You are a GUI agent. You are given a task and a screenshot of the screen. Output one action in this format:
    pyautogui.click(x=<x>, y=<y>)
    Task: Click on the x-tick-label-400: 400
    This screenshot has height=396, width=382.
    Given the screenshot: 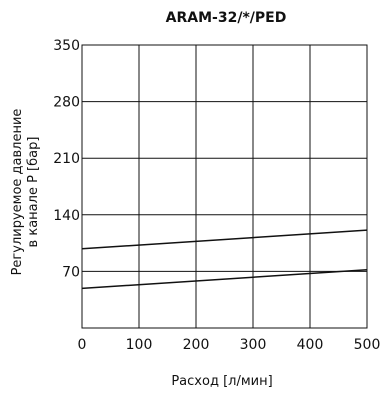 What is the action you would take?
    pyautogui.click(x=310, y=345)
    